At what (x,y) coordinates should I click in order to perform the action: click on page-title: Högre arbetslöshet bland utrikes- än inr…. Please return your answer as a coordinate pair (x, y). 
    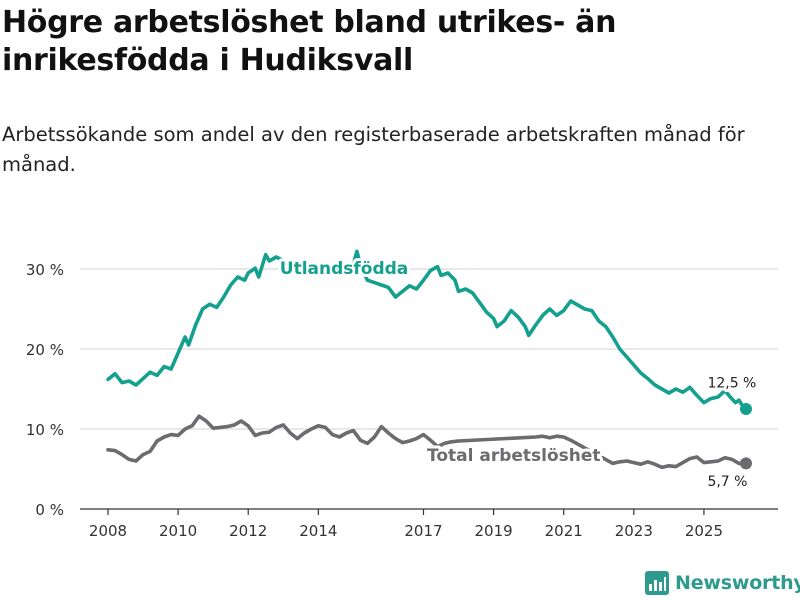
    Looking at the image, I should click on (309, 41).